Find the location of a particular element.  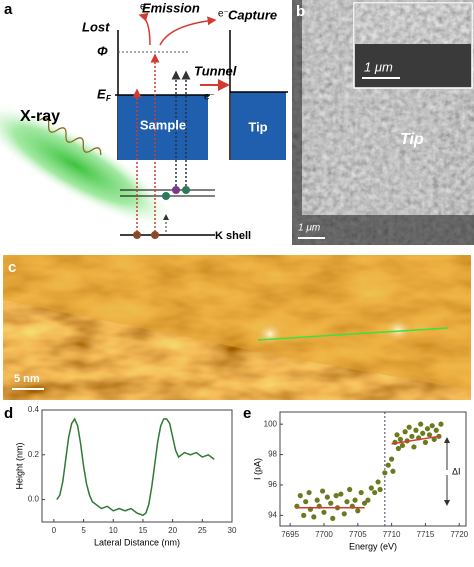

phi-label: Φ is located at coordinates (102, 50).